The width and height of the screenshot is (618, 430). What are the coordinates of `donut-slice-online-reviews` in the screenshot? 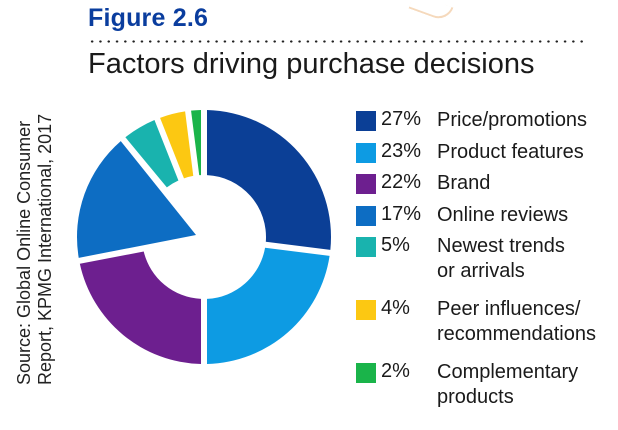 It's located at (136, 199).